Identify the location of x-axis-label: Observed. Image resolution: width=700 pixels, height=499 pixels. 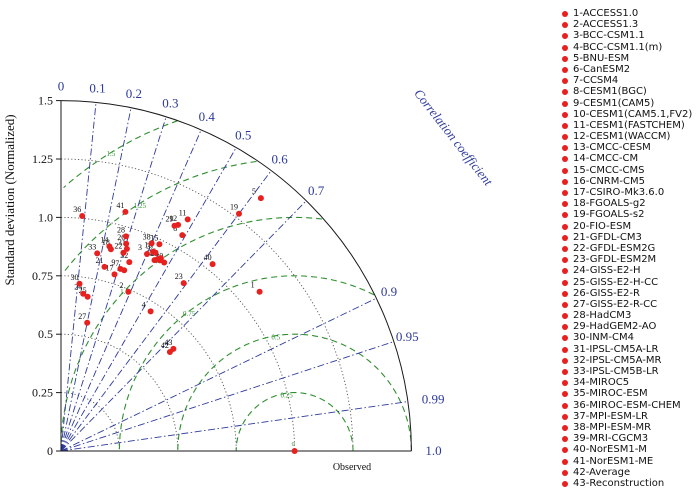
(352, 467).